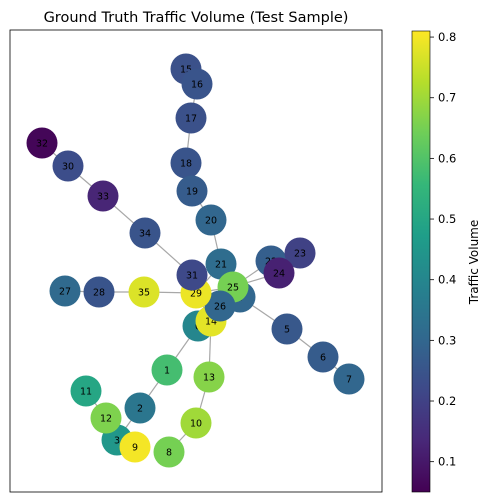 This screenshot has width=489, height=502. I want to click on node-label: 25, so click(233, 288).